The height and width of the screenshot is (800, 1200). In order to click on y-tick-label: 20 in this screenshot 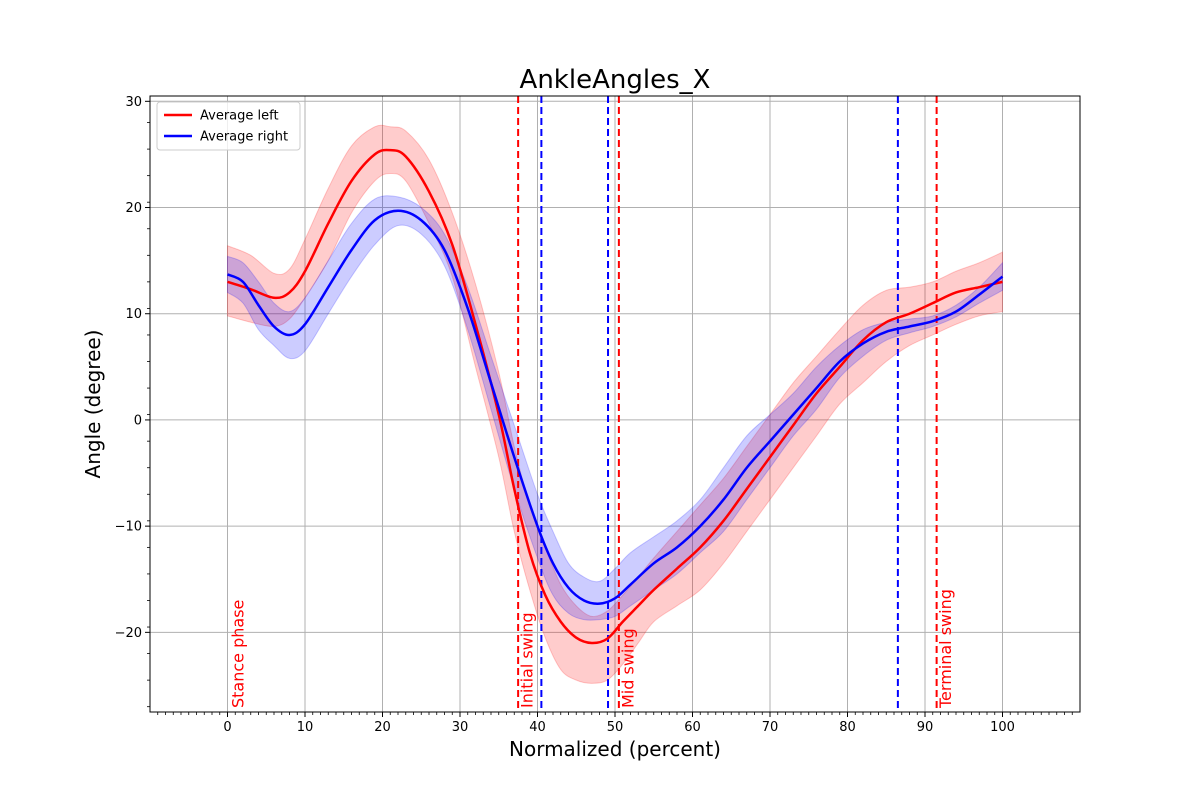, I will do `click(133, 208)`.